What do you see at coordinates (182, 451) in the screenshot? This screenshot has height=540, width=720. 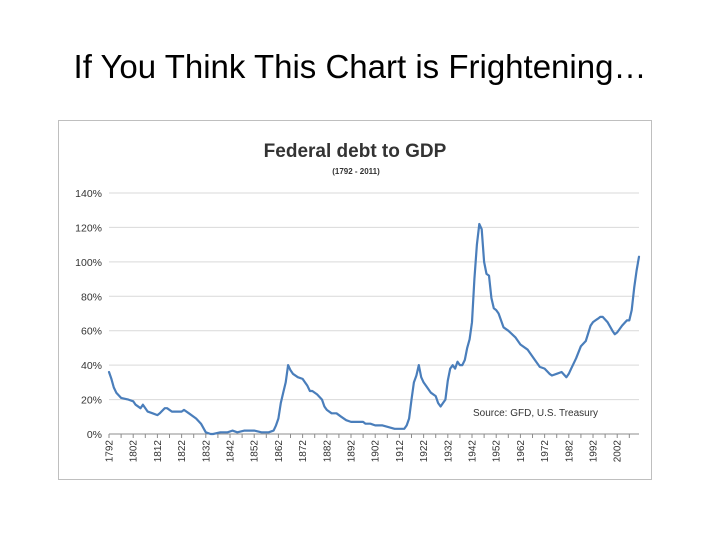 I see `x-tick-label: 1822` at bounding box center [182, 451].